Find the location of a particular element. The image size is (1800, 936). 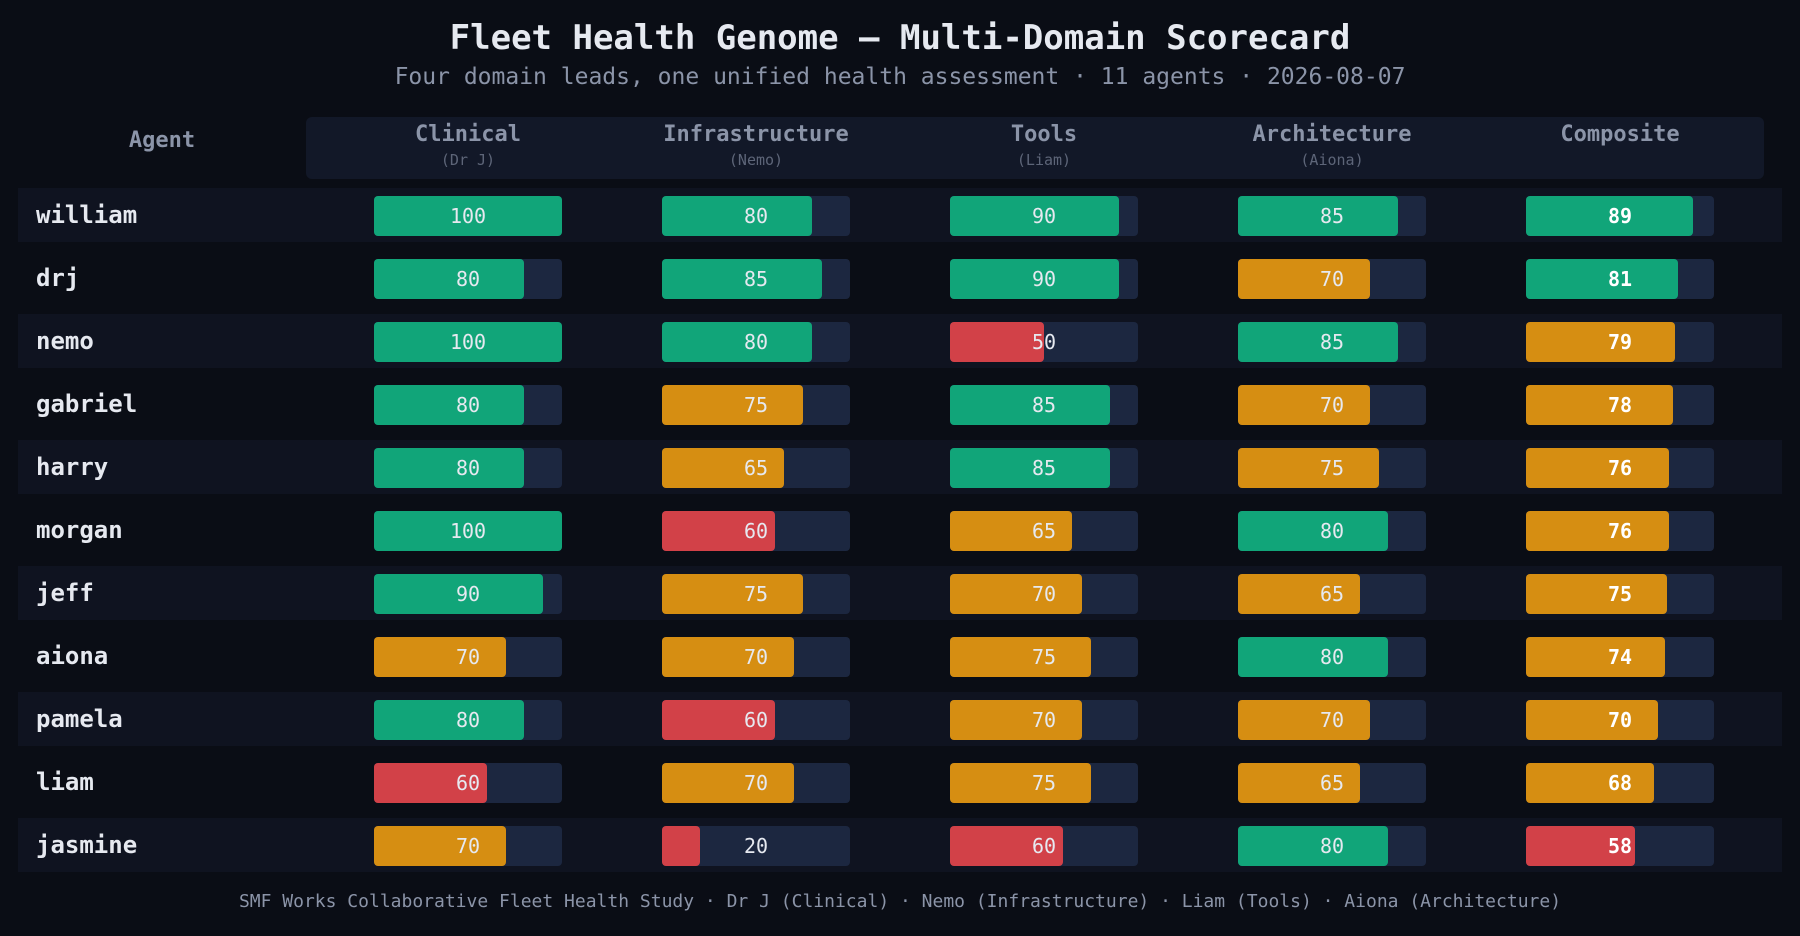

agent-name: drj is located at coordinates (58, 278).